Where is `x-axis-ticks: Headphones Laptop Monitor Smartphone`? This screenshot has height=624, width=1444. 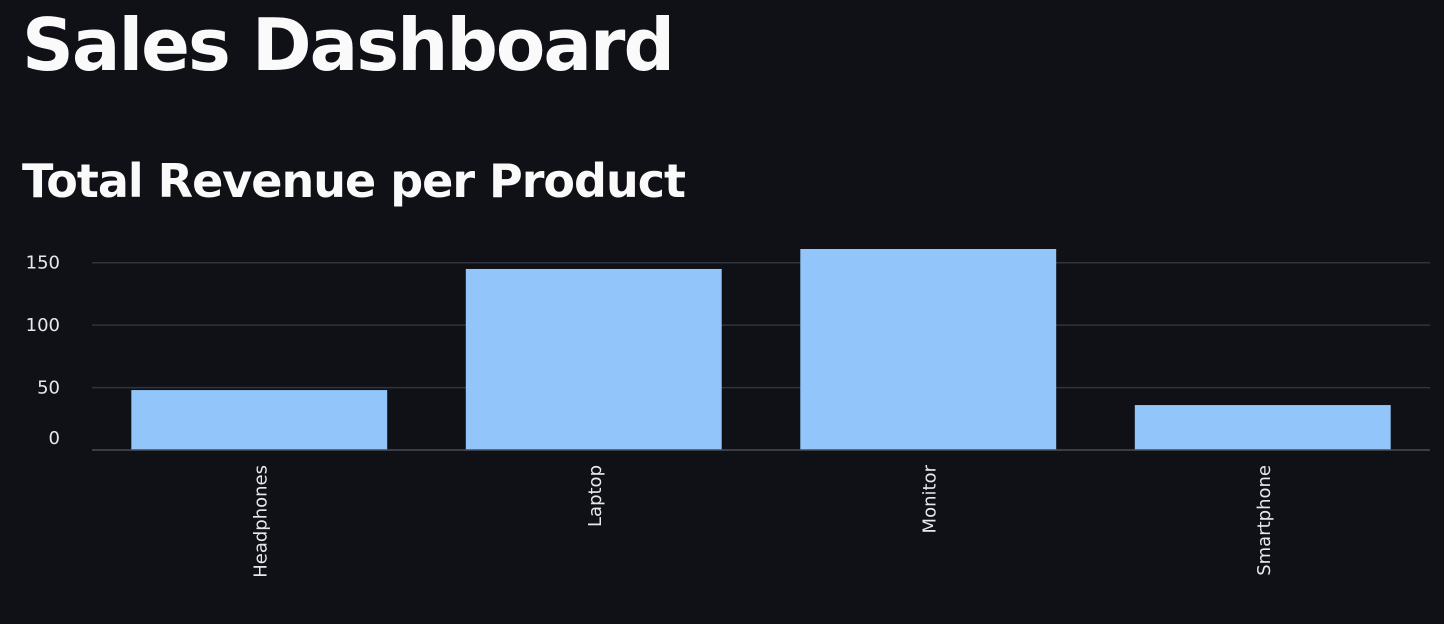
x-axis-ticks: Headphones Laptop Monitor Smartphone is located at coordinates (762, 520).